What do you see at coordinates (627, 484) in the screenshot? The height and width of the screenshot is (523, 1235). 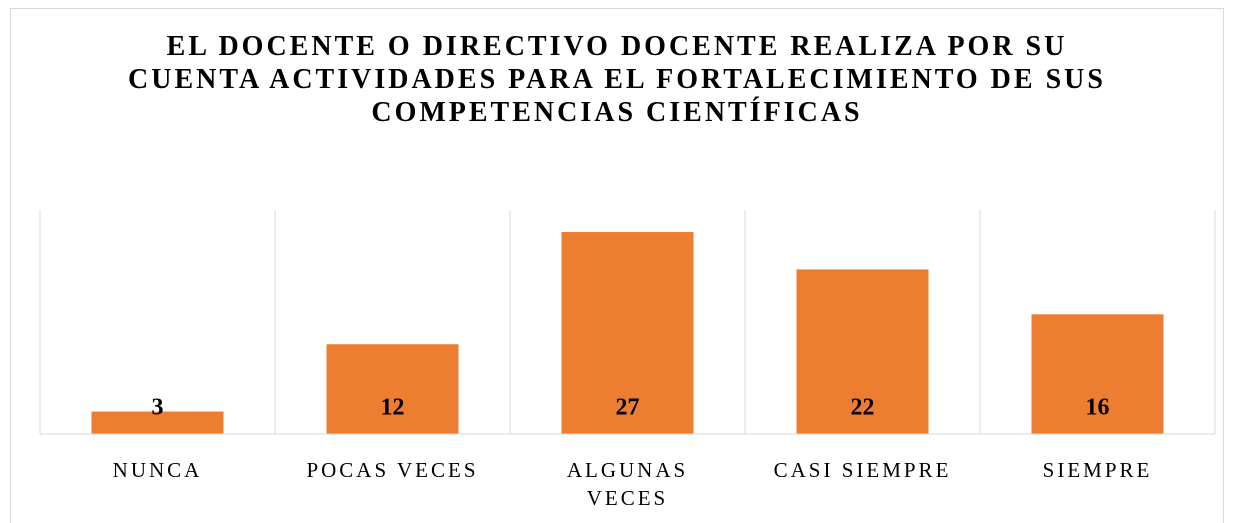 I see `x-tick-label: ALGUNAS VECES` at bounding box center [627, 484].